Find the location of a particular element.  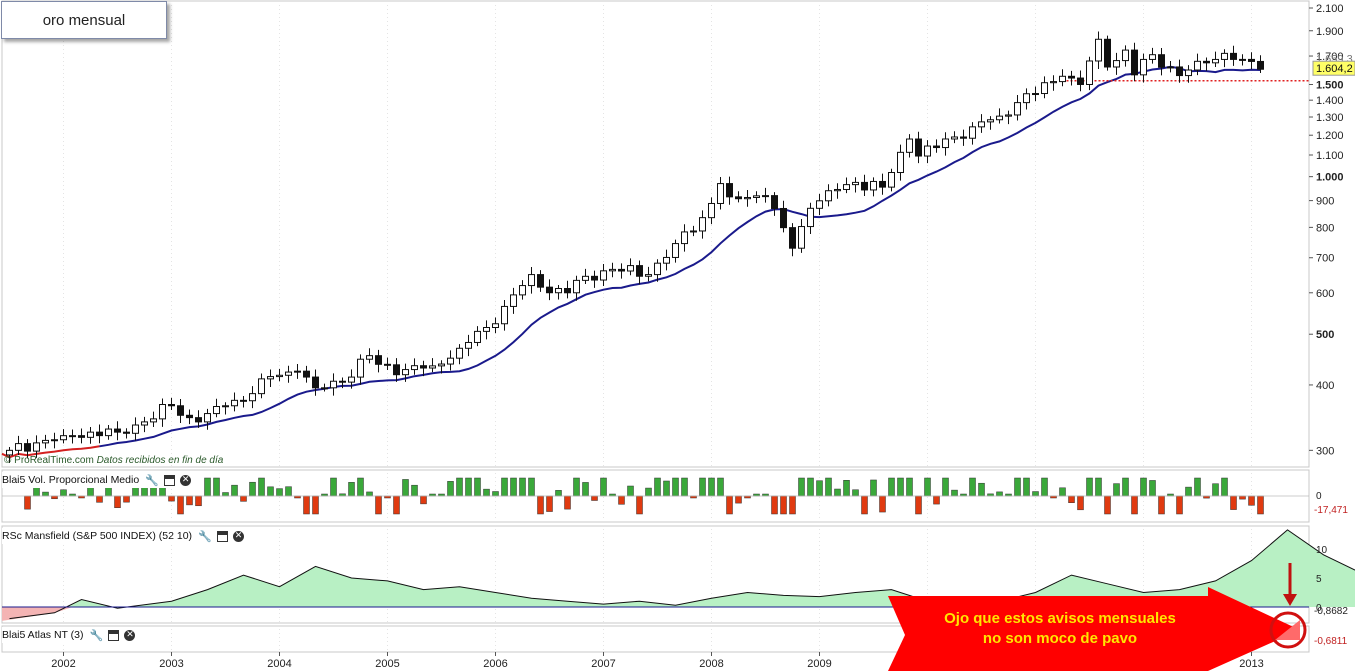

credit-source: © ProRealTime.com is located at coordinates (49, 460).